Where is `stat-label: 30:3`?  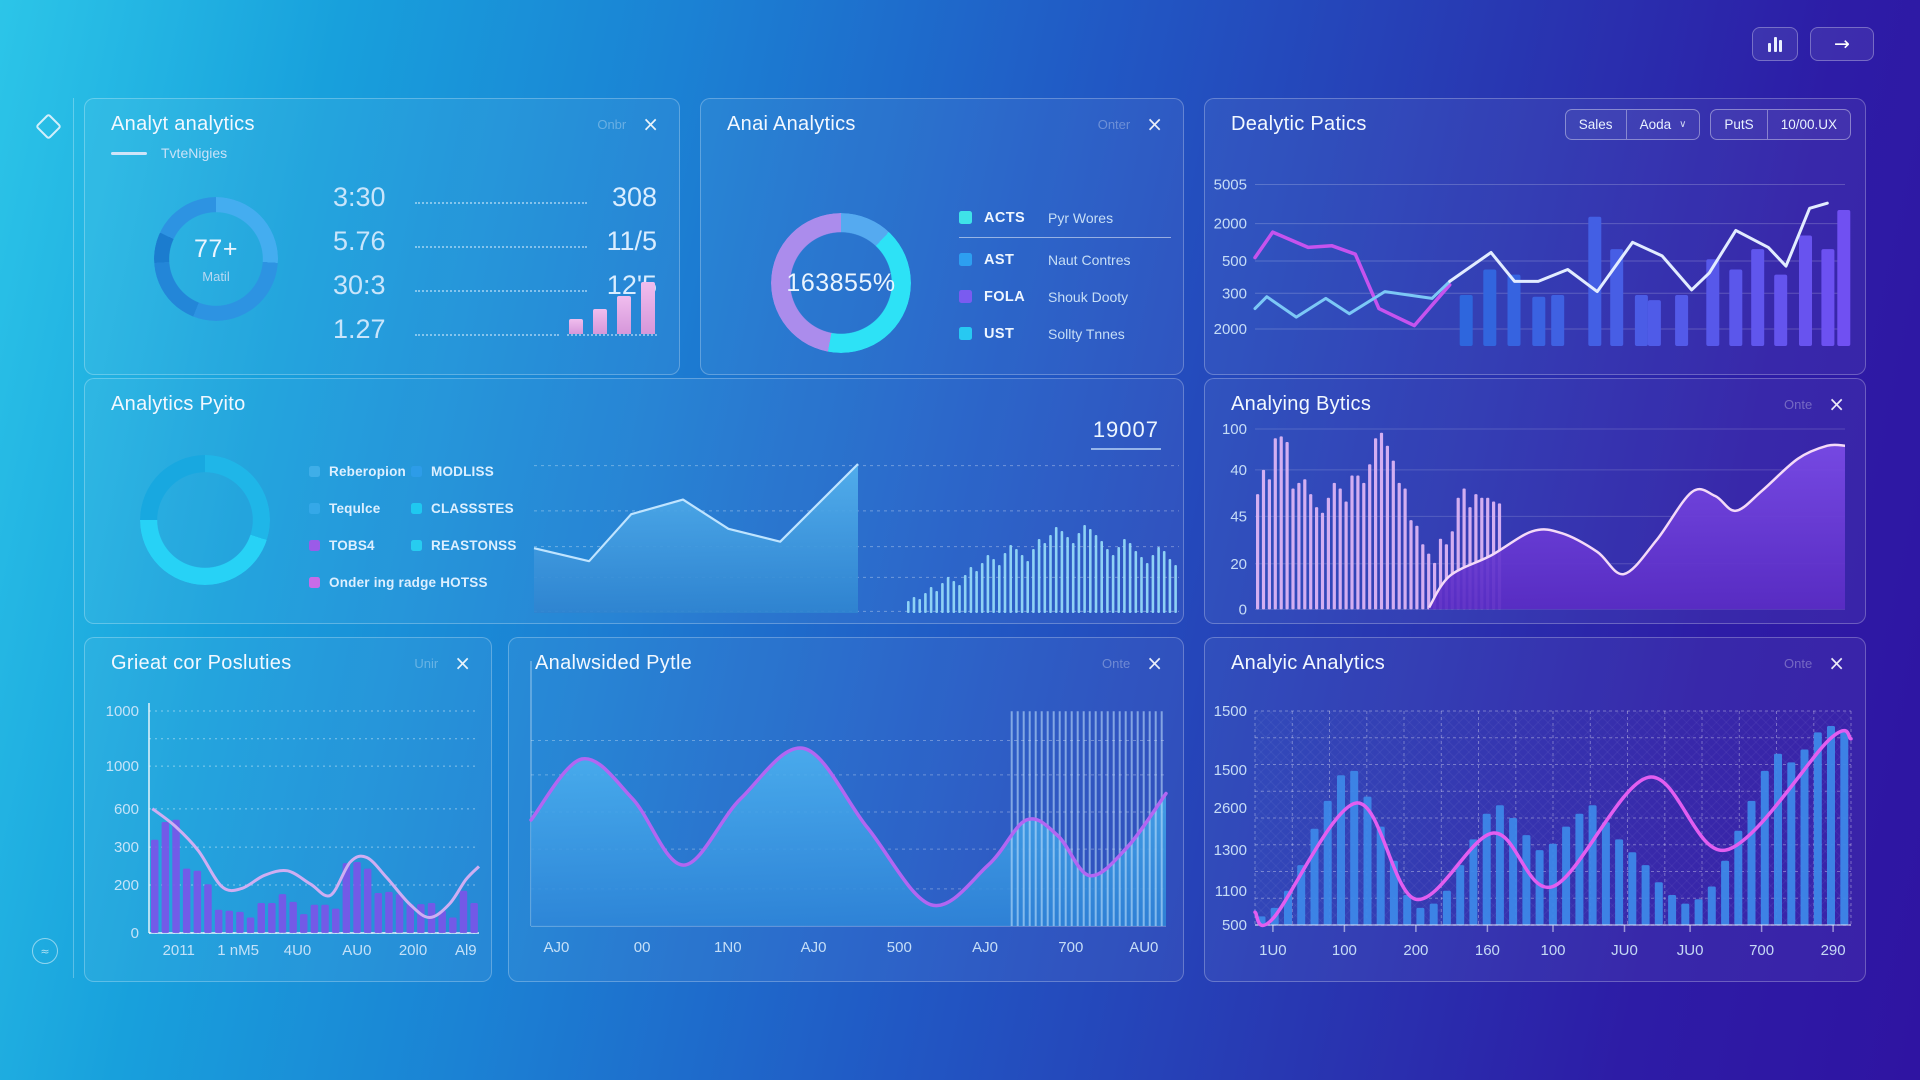
stat-label: 30:3 is located at coordinates (359, 285).